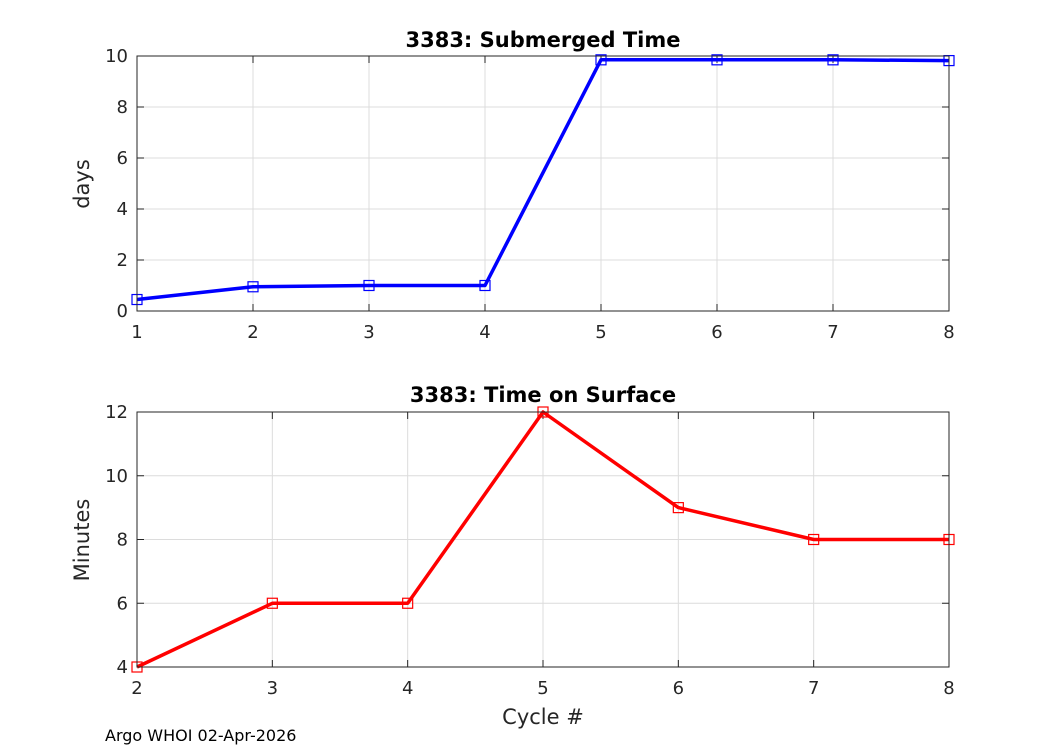  What do you see at coordinates (543, 717) in the screenshot?
I see `surface-time-xlabel: Cycle #` at bounding box center [543, 717].